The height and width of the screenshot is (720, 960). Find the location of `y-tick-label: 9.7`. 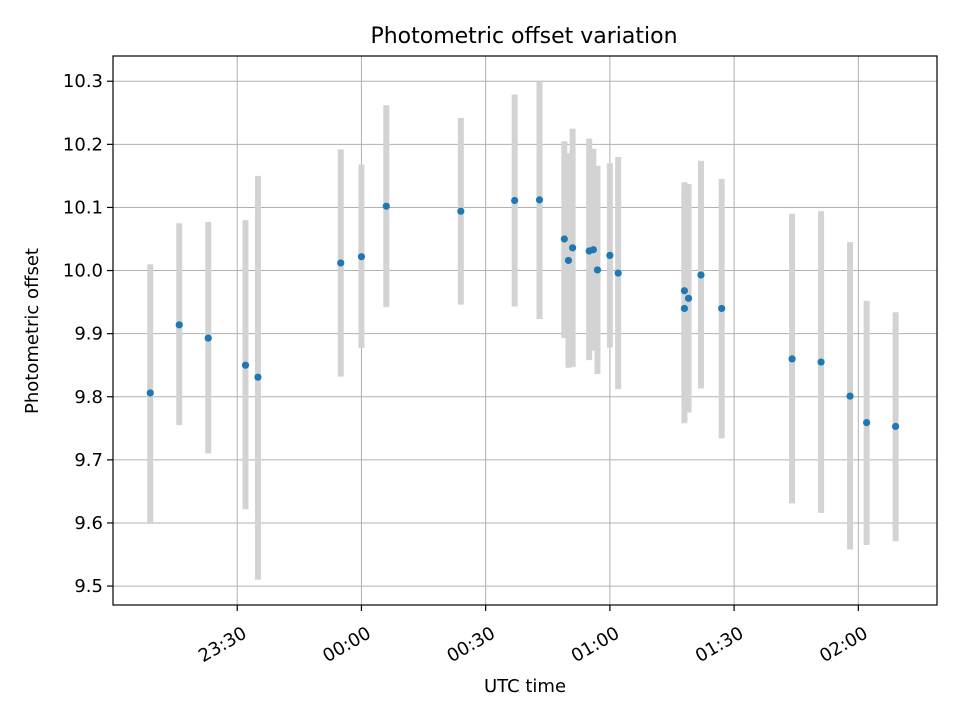

y-tick-label: 9.7 is located at coordinates (88, 460).